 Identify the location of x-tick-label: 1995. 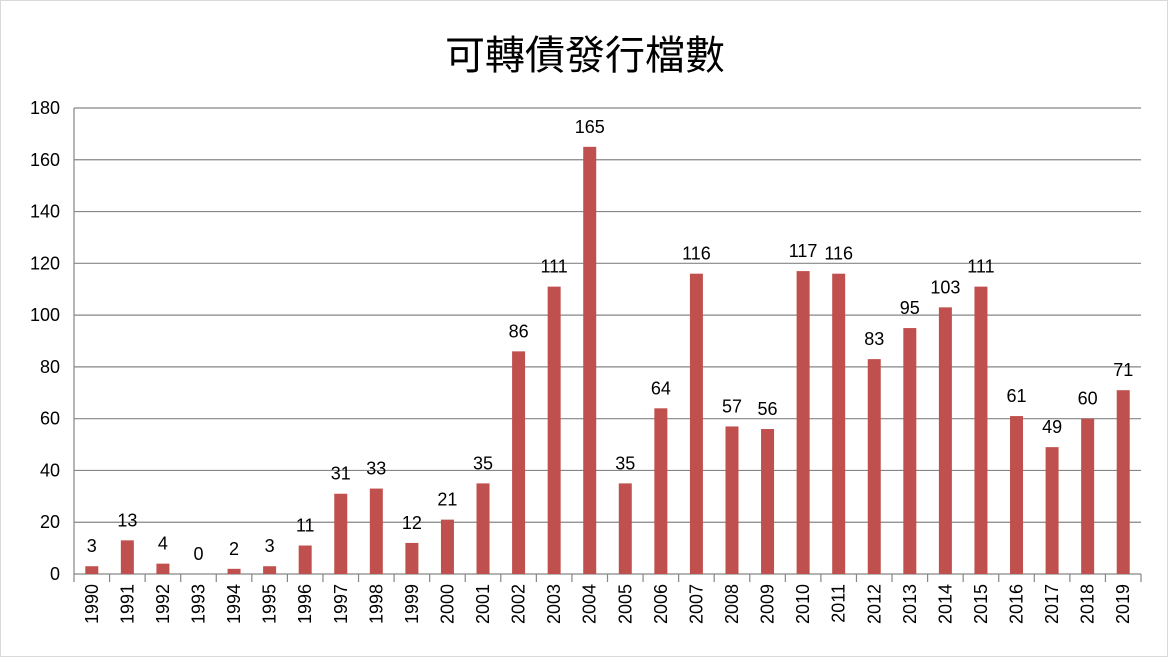
(270, 604).